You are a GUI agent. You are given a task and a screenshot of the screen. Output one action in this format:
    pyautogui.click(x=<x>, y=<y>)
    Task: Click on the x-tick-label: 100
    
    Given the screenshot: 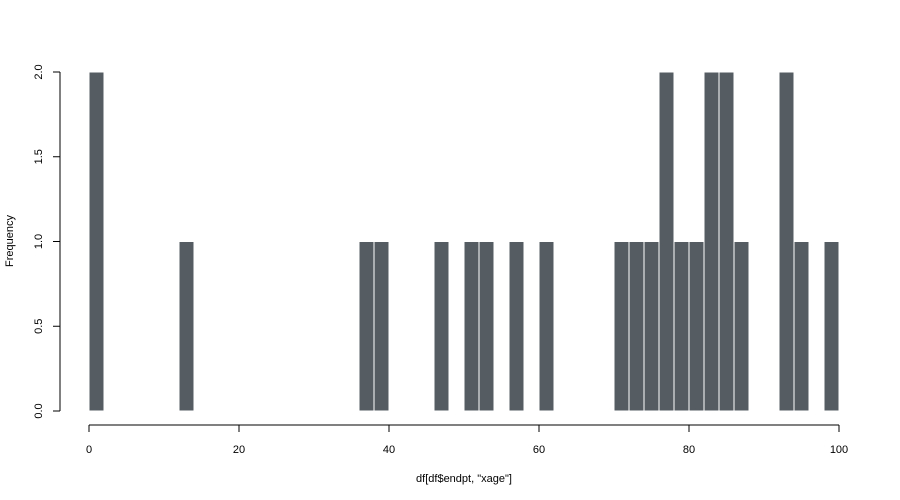 What is the action you would take?
    pyautogui.click(x=839, y=450)
    